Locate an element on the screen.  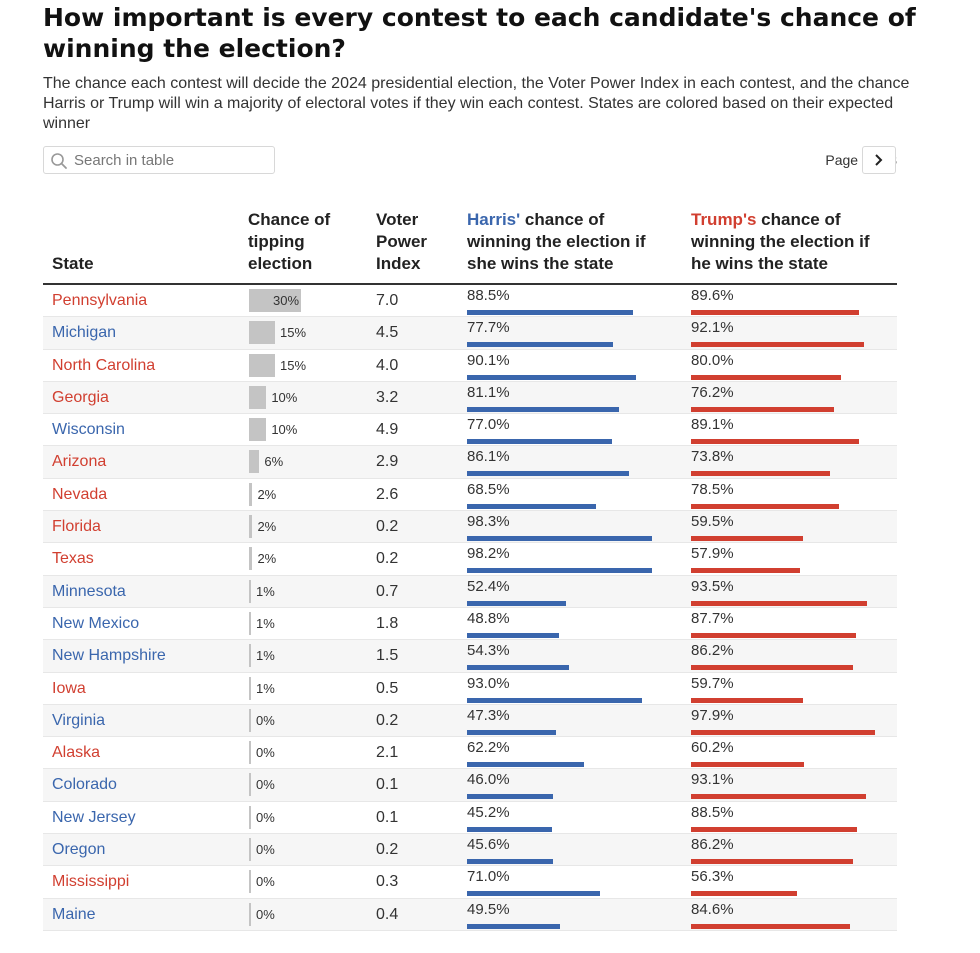
voter-power-index: 4.9 is located at coordinates (387, 430).